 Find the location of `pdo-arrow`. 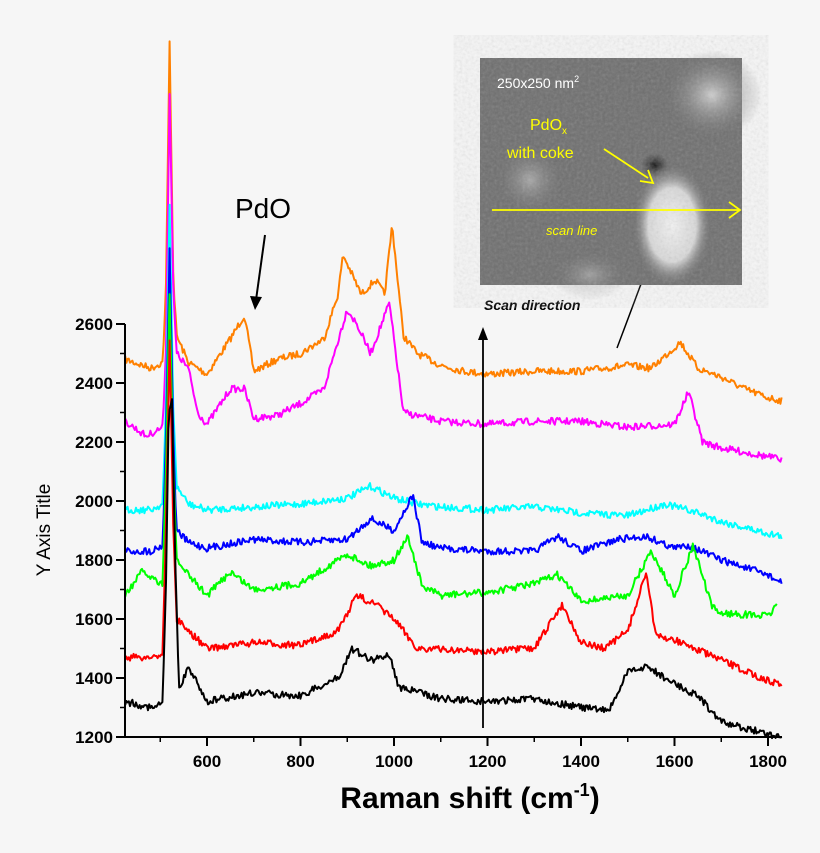

pdo-arrow is located at coordinates (260, 267).